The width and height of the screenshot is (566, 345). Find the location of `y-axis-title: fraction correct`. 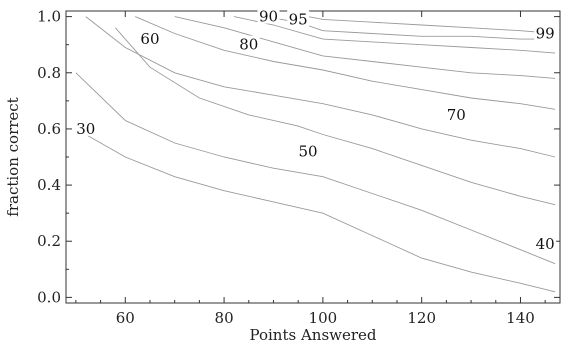

y-axis-title: fraction correct is located at coordinates (13, 156).